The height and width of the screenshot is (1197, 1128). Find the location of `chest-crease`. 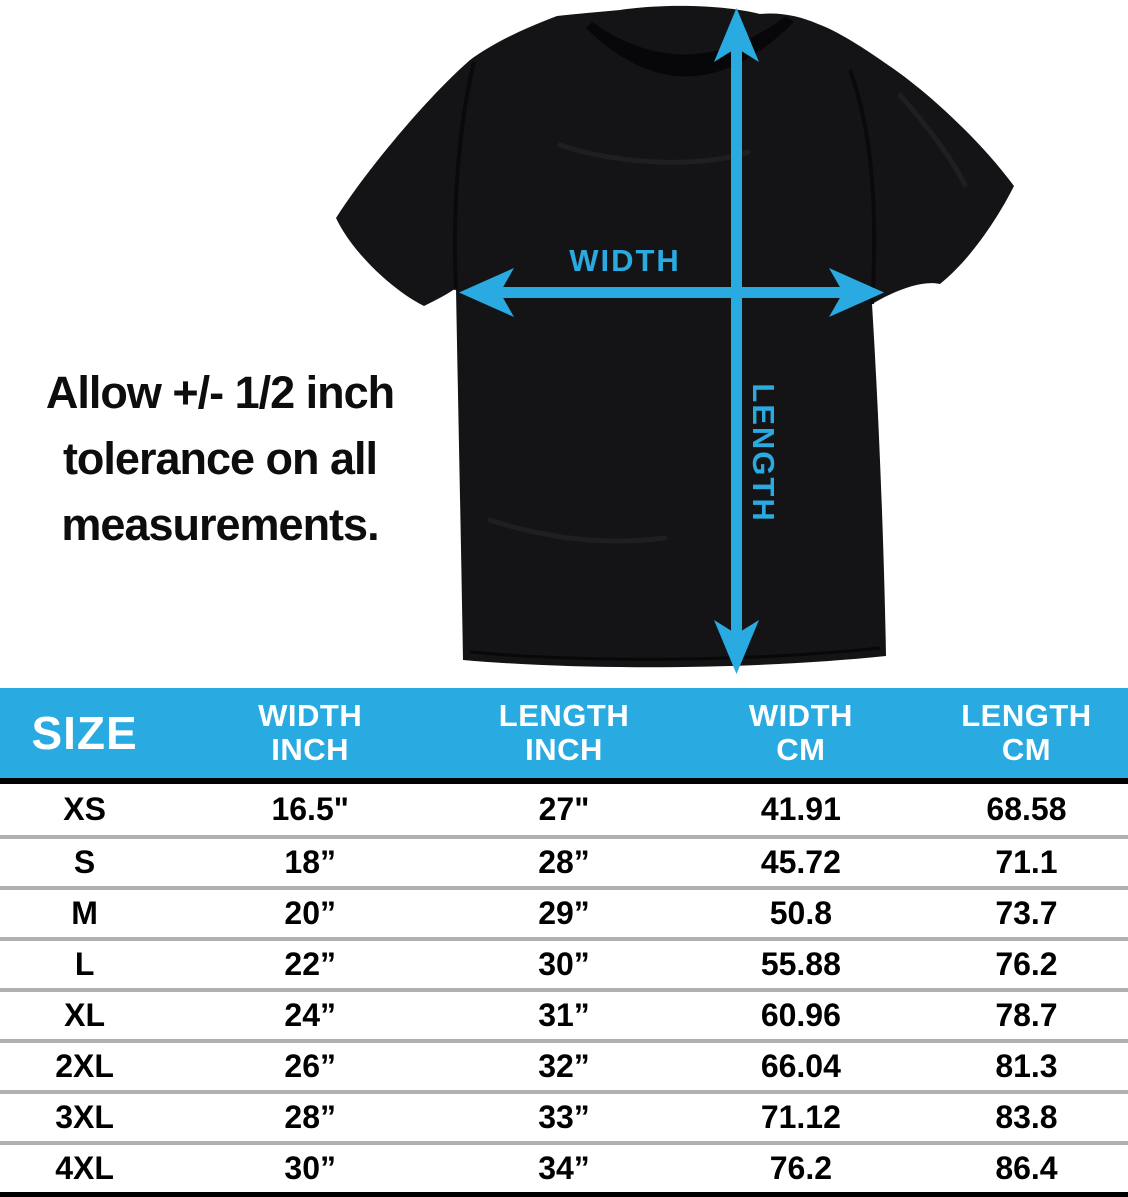

chest-crease is located at coordinates (654, 153).